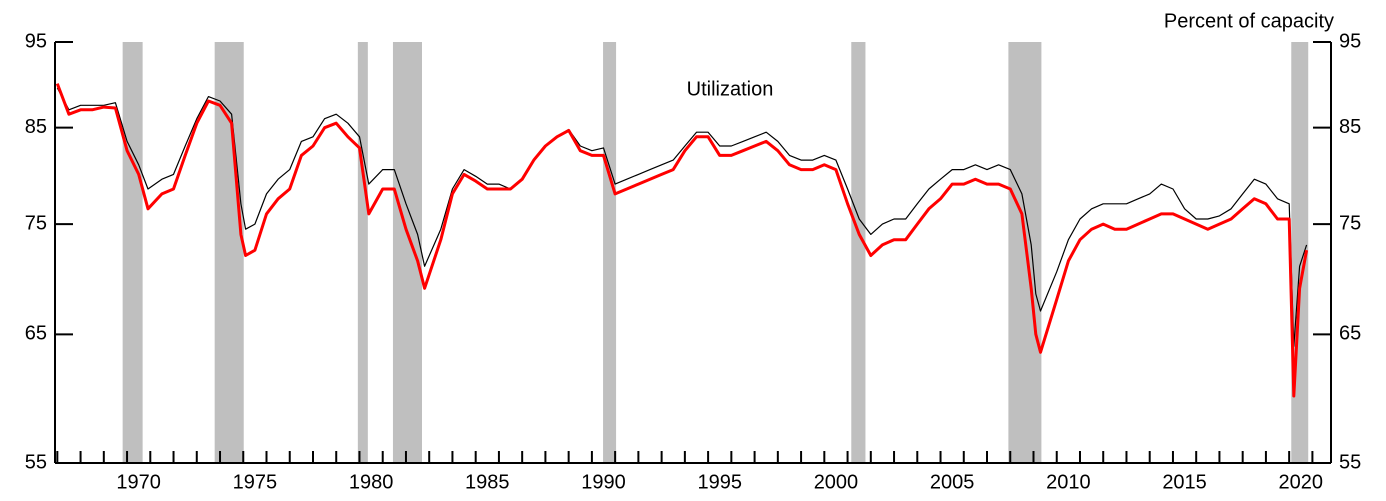  What do you see at coordinates (36, 334) in the screenshot?
I see `y-tick-label: 65` at bounding box center [36, 334].